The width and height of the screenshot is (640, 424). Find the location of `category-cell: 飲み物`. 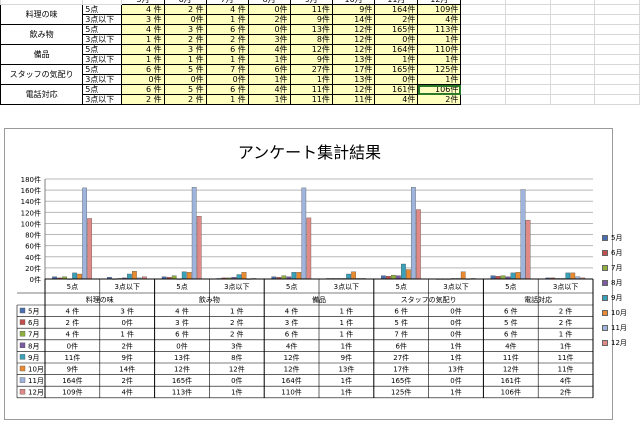

category-cell: 飲み物 is located at coordinates (42, 34).